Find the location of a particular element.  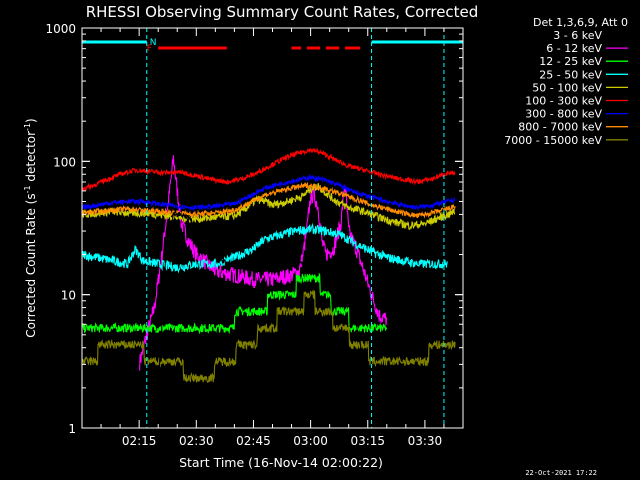

x-tick-label: 02:15 is located at coordinates (139, 441).